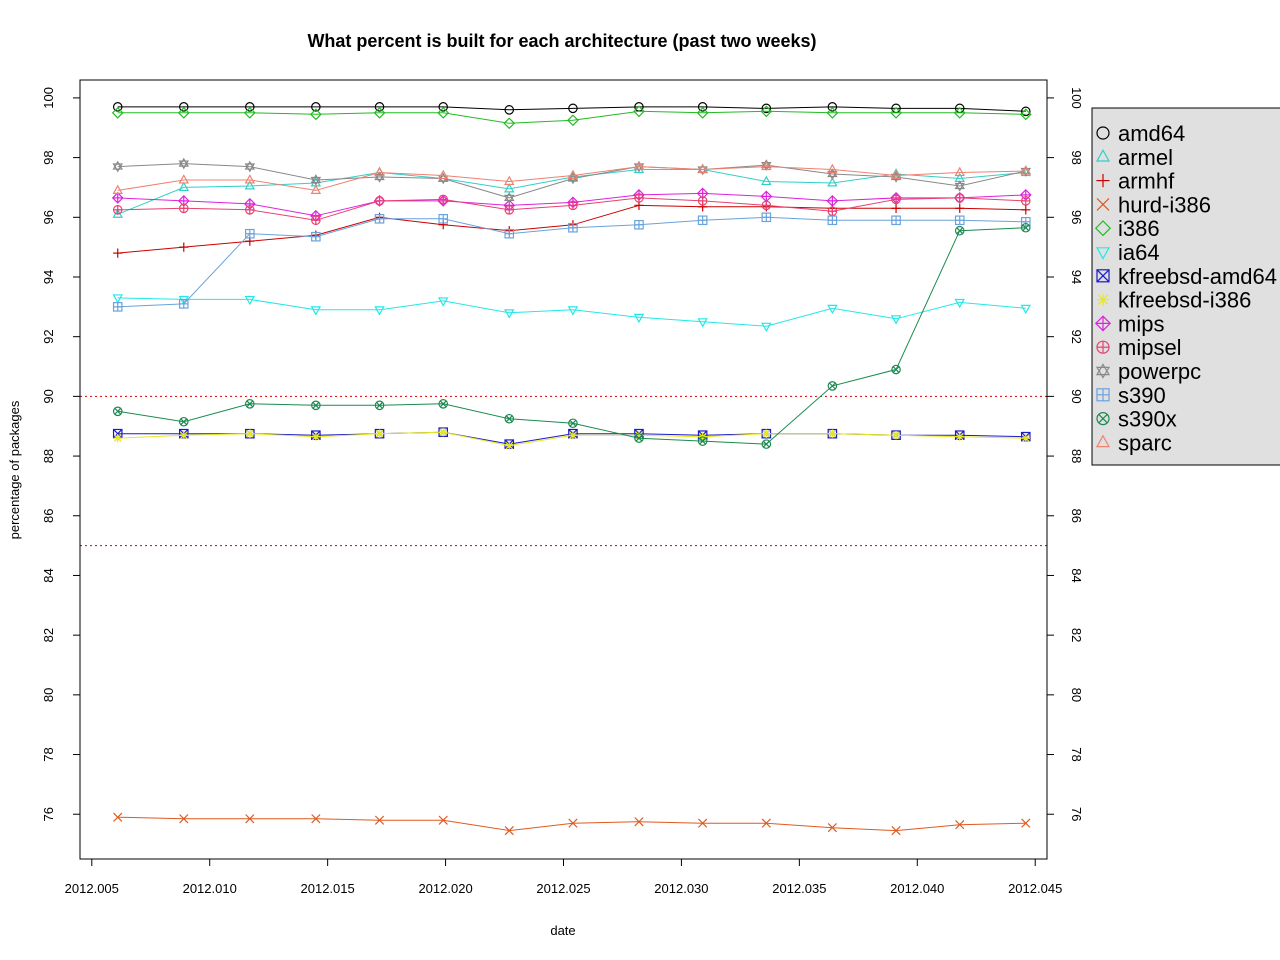 This screenshot has width=1280, height=960. What do you see at coordinates (766, 196) in the screenshot?
I see `data-point-mips` at bounding box center [766, 196].